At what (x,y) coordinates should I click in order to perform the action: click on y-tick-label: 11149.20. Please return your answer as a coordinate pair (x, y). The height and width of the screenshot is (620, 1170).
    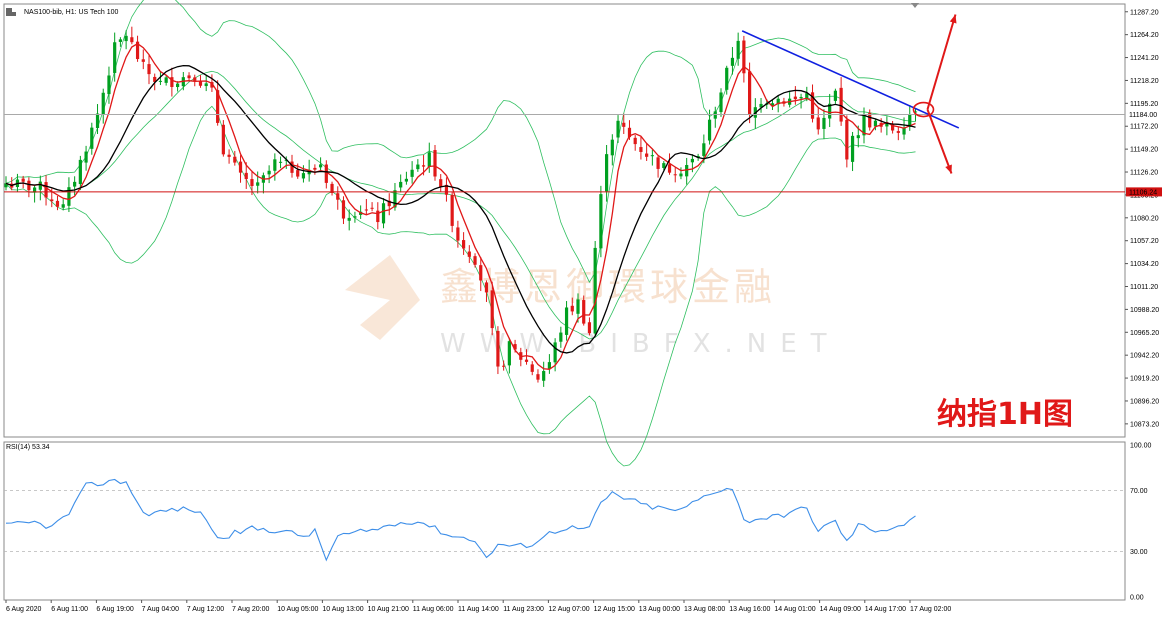
    Looking at the image, I should click on (1144, 150).